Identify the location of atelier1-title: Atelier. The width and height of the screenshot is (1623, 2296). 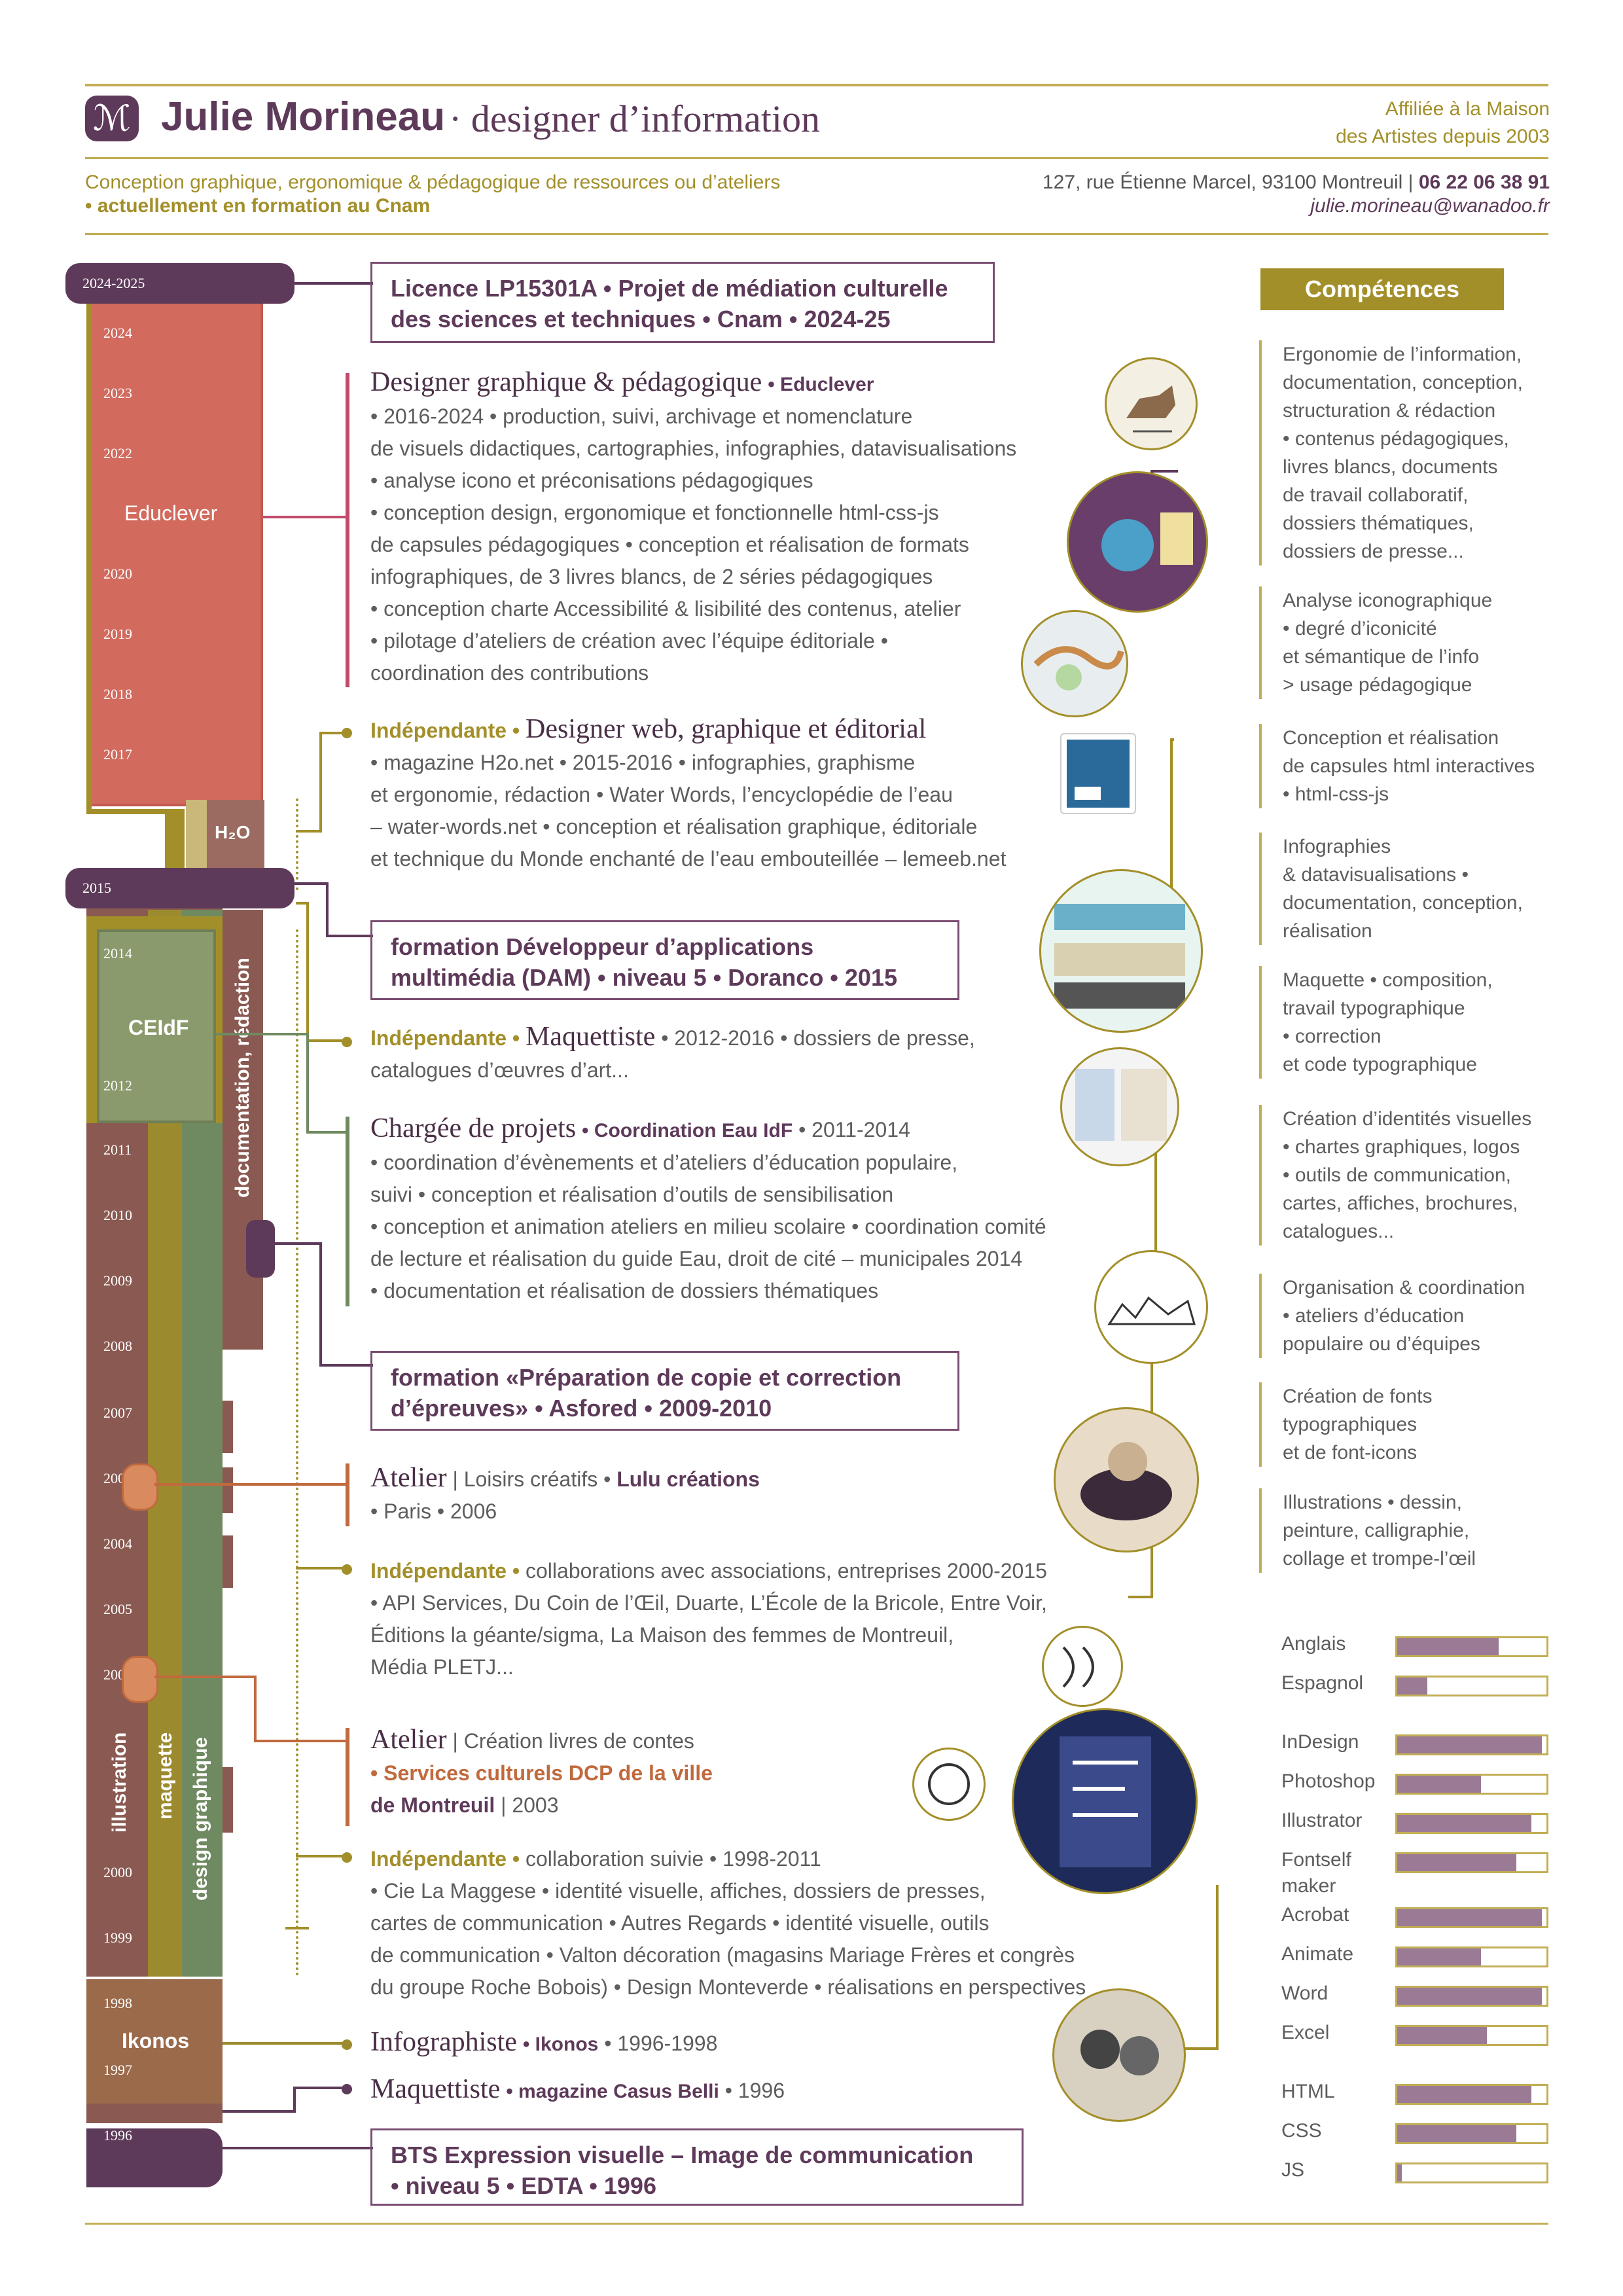
(408, 1478).